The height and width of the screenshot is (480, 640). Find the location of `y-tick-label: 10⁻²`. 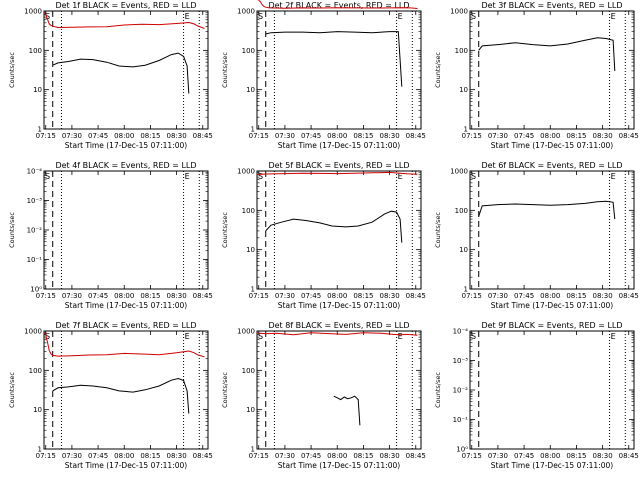

y-tick-label: 10⁻² is located at coordinates (35, 231).